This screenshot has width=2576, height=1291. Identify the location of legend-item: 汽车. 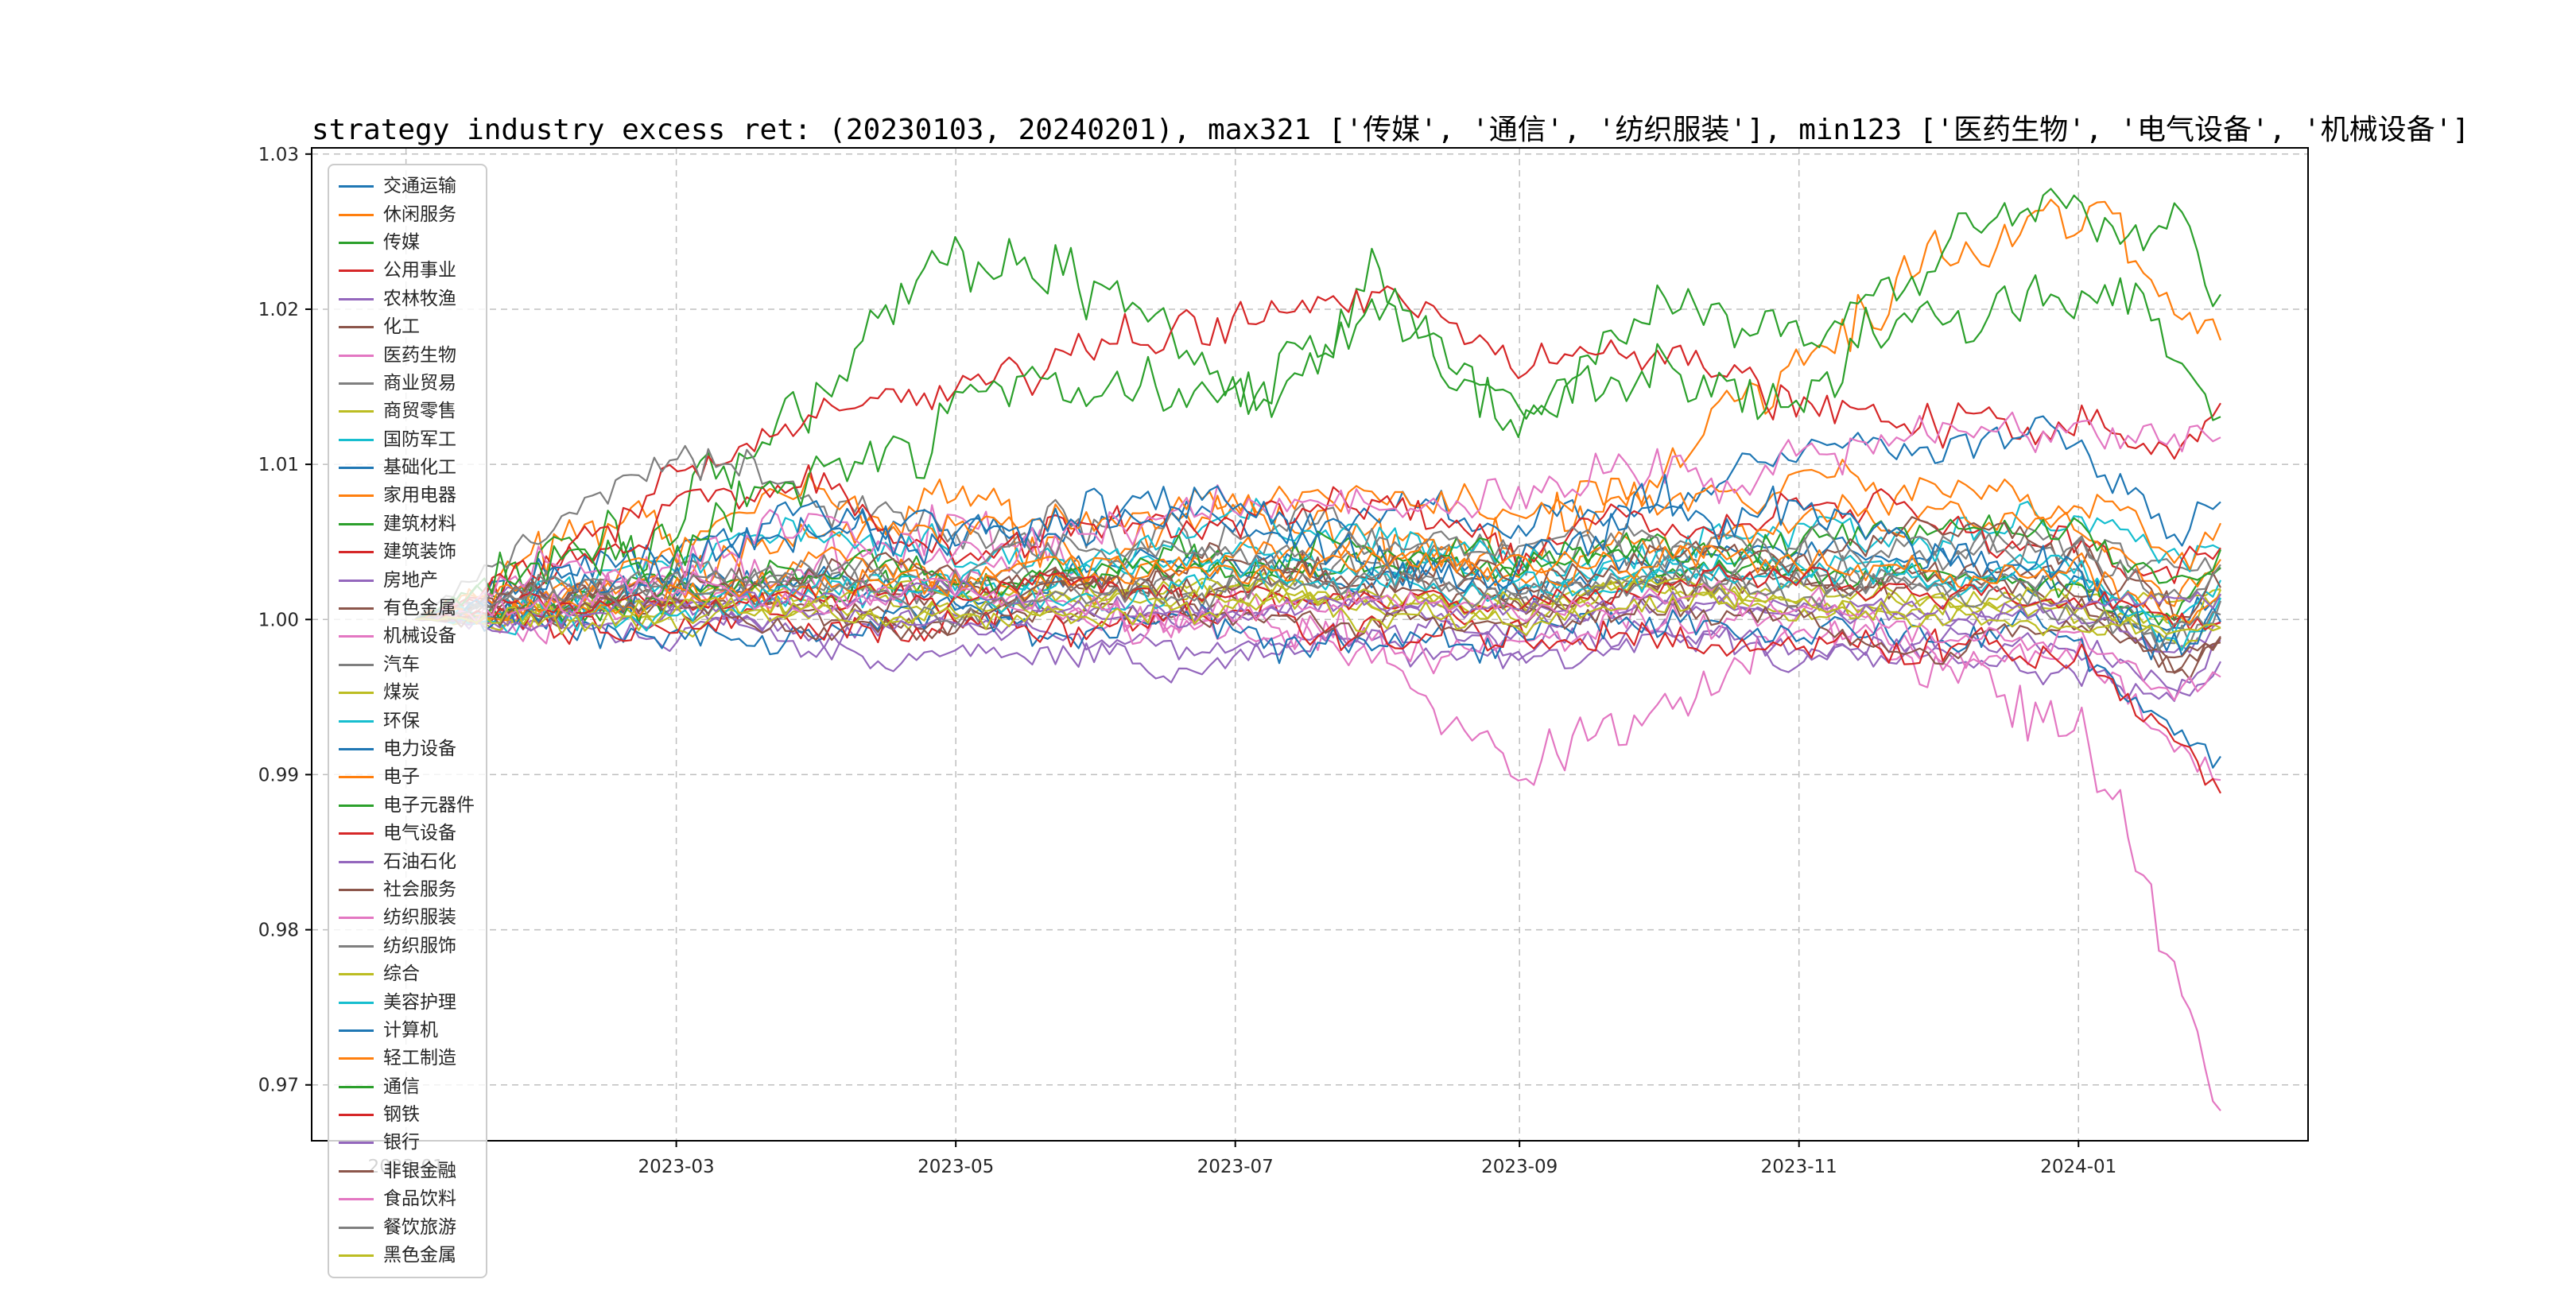
(407, 665).